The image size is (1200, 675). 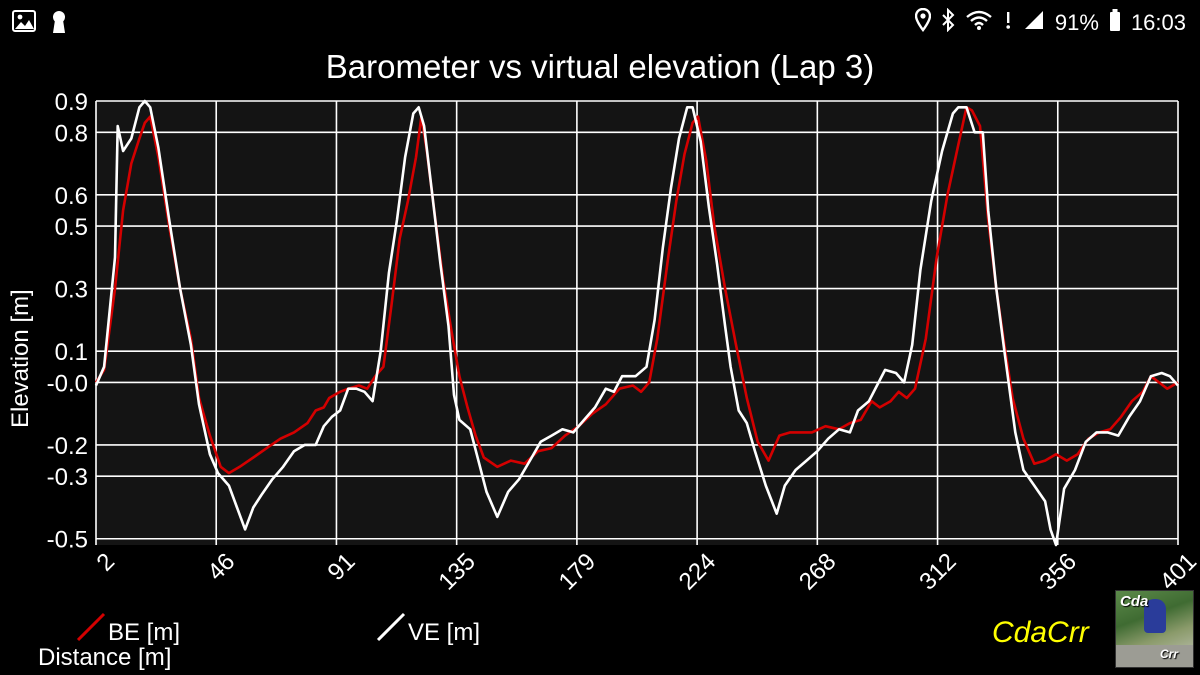 What do you see at coordinates (1034, 23) in the screenshot?
I see `signal-icon` at bounding box center [1034, 23].